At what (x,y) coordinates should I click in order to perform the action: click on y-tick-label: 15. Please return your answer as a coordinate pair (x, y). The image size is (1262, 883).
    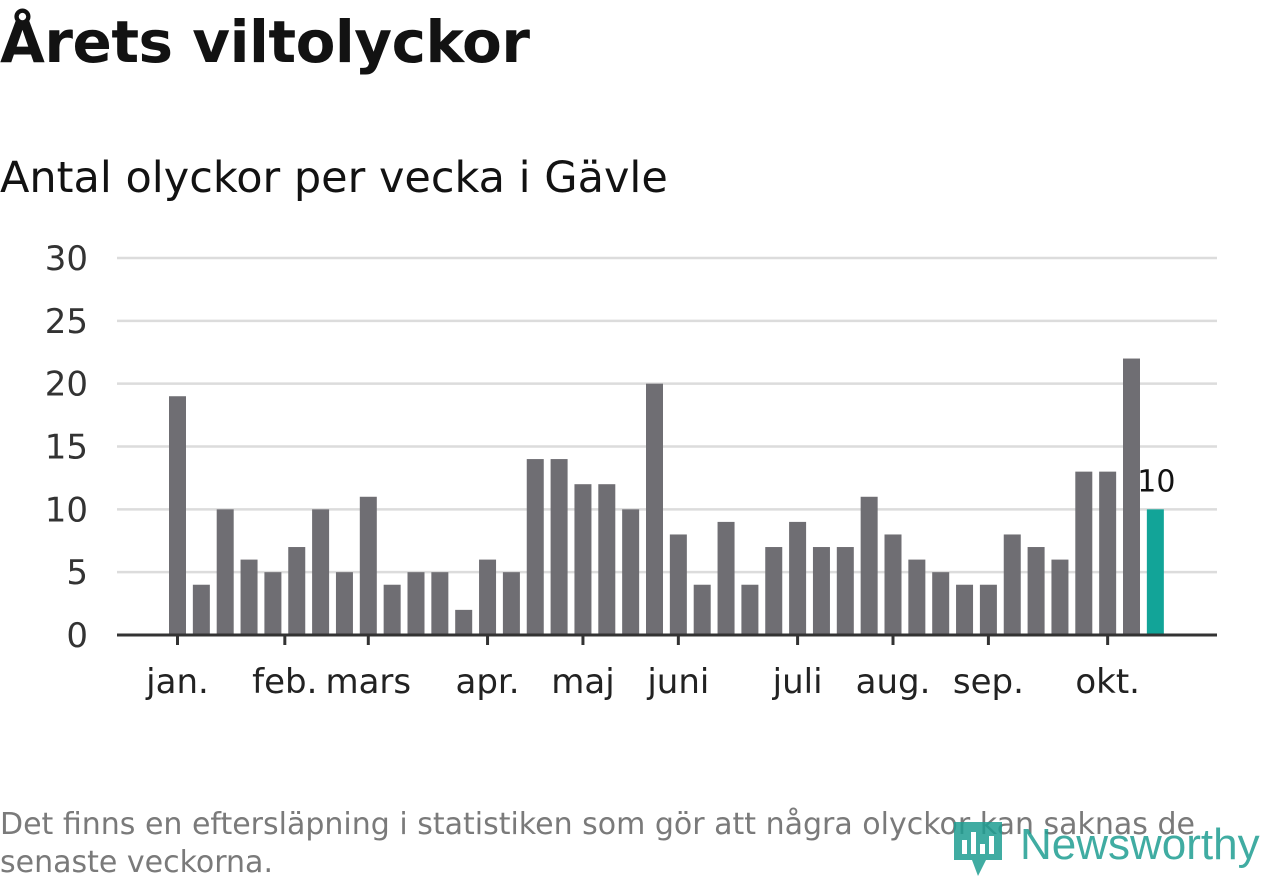
    Looking at the image, I should click on (66, 448).